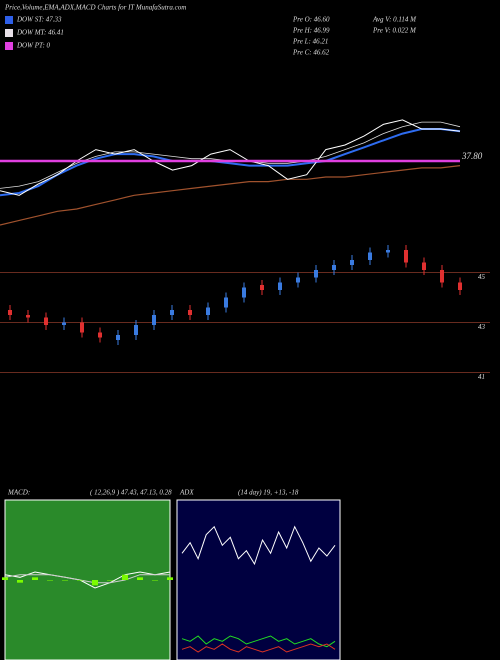  What do you see at coordinates (482, 327) in the screenshot?
I see `y-tick-label: 43` at bounding box center [482, 327].